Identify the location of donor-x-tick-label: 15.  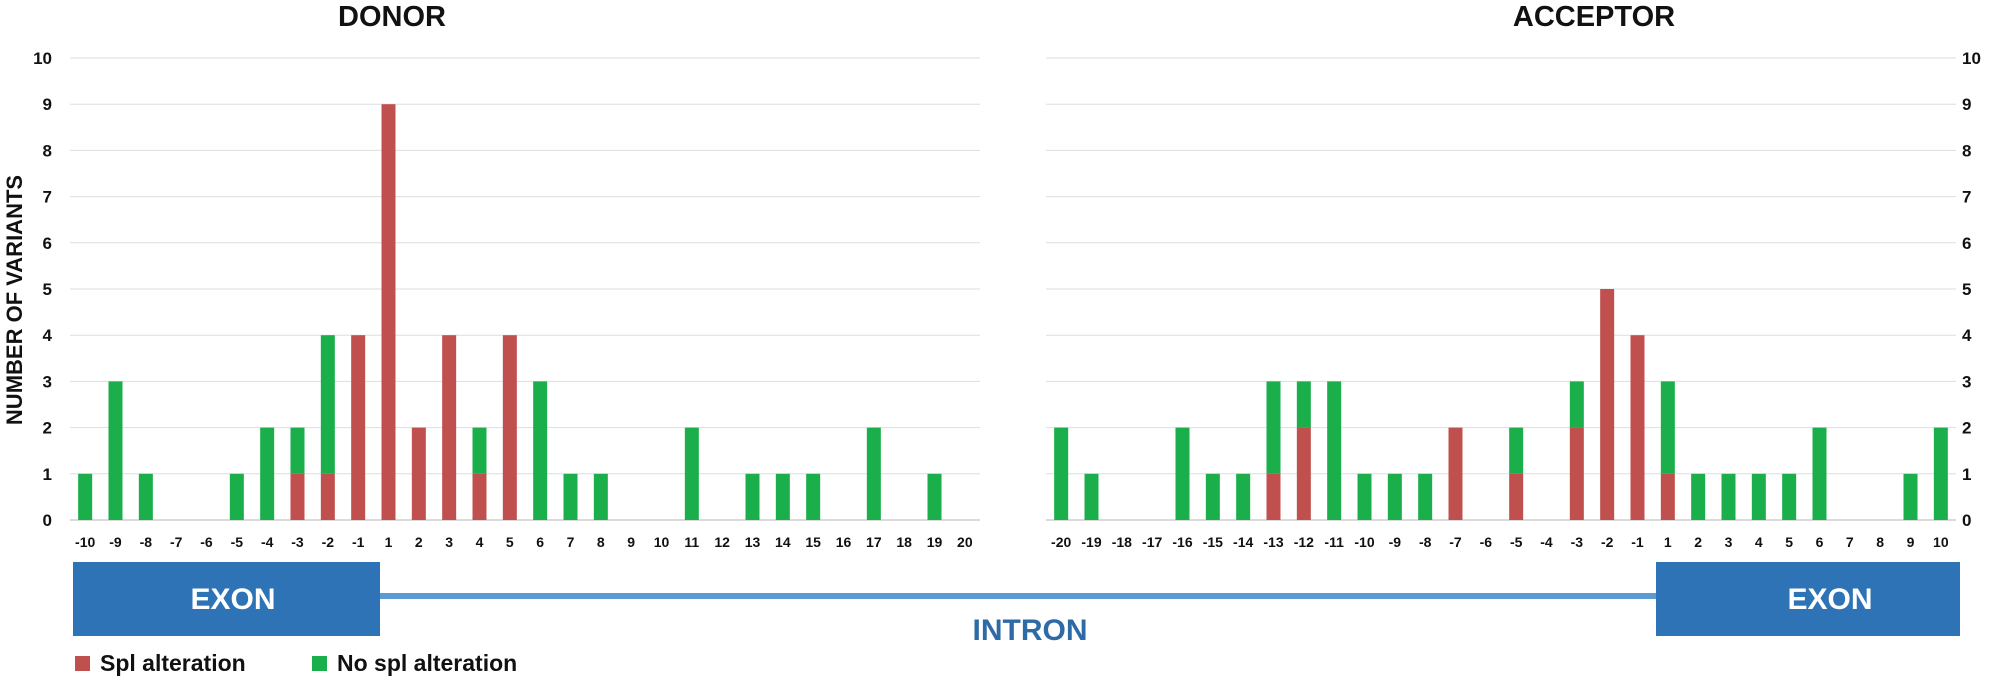
(813, 542).